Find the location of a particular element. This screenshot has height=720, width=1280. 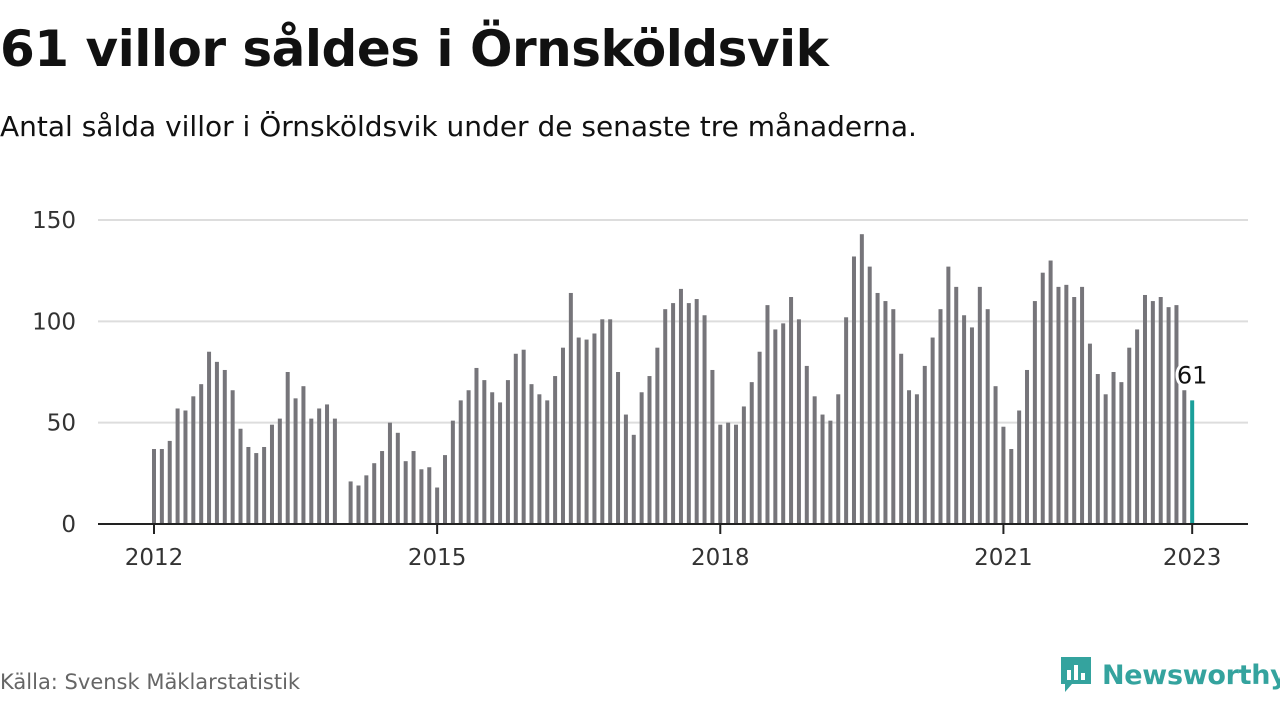

chart-title: 61 villor såldes i Örnsköldsvik is located at coordinates (414, 49).